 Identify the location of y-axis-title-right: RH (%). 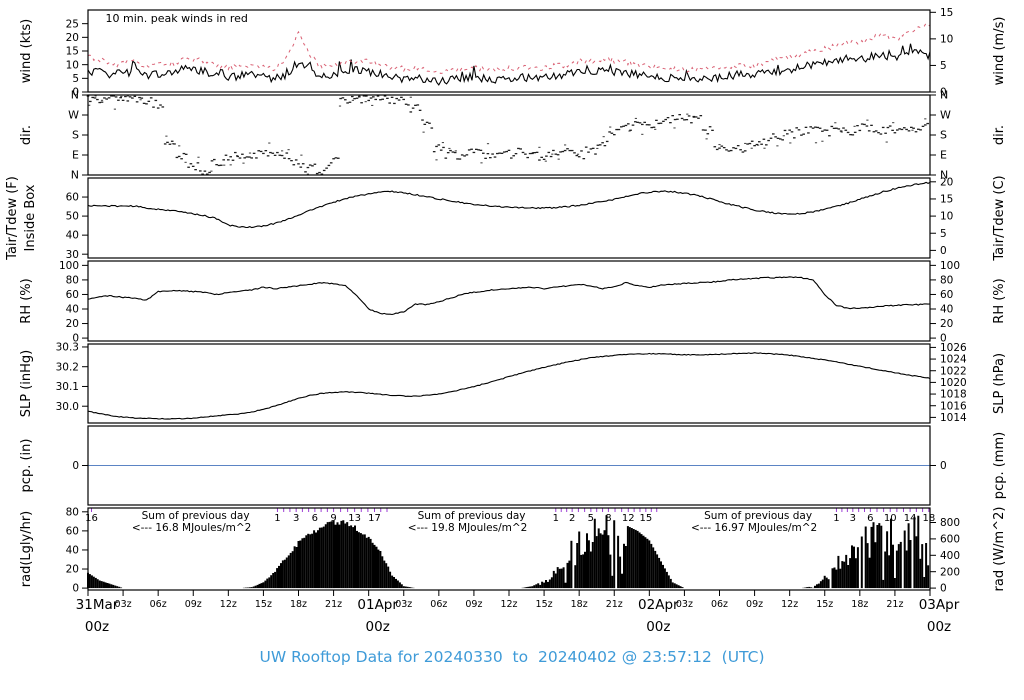
(999, 300).